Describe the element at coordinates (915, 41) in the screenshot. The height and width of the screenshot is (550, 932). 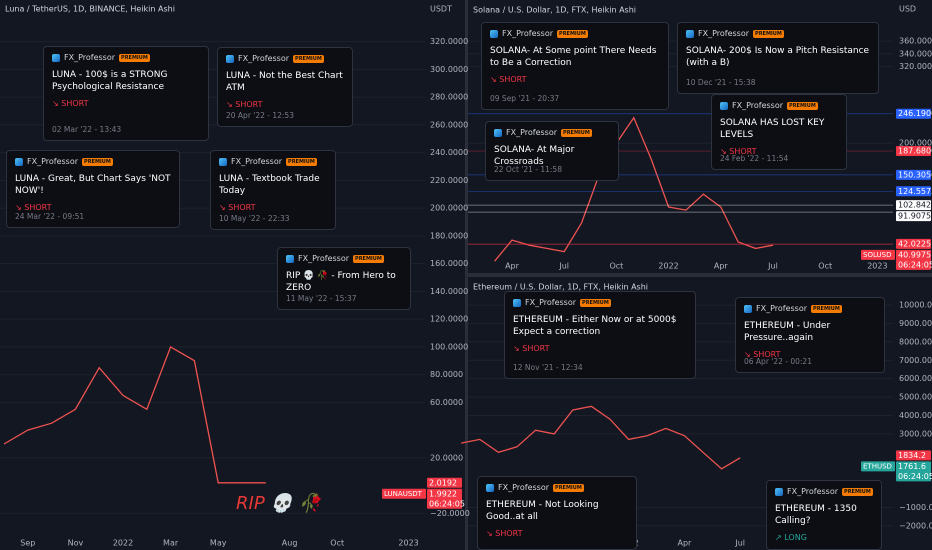
I see `y-tick-label: 360.0000` at that location.